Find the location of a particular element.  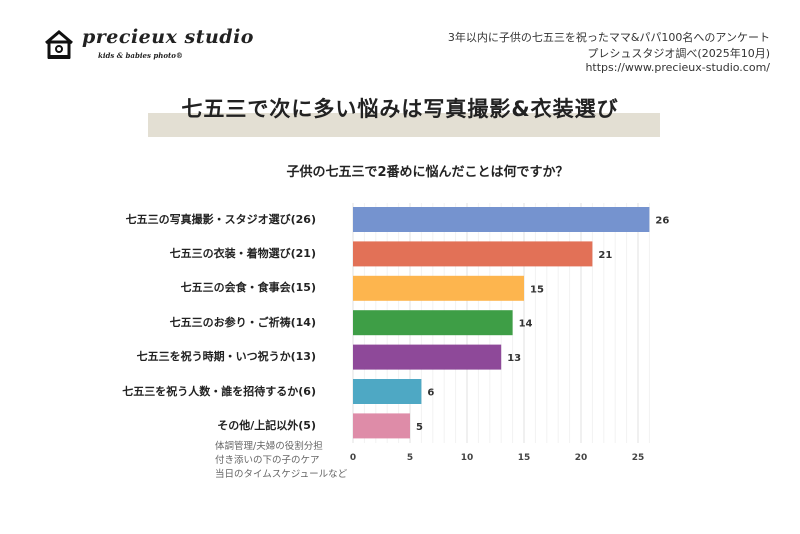

annotation-note: 体調管理/夫婦の役割分担 is located at coordinates (269, 446).